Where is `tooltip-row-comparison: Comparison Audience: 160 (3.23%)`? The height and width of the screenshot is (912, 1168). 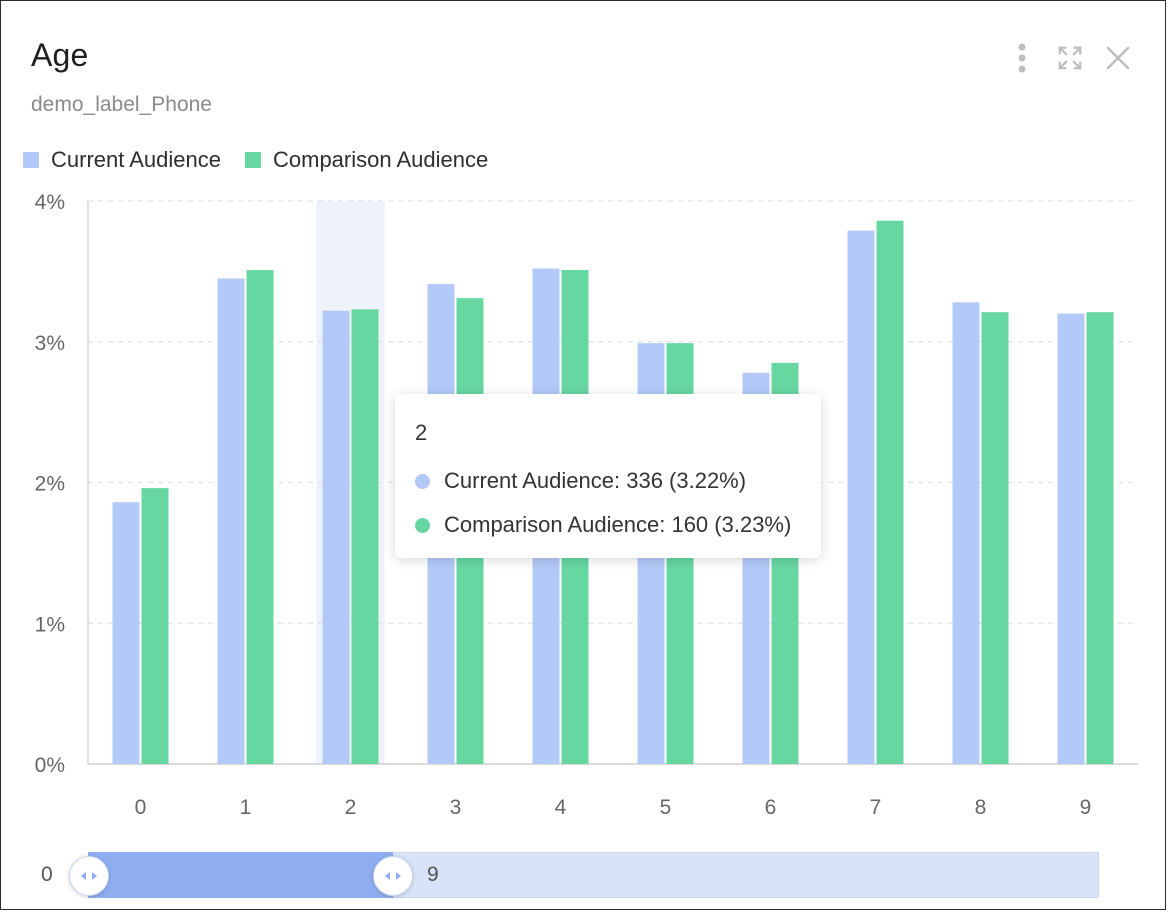
tooltip-row-comparison: Comparison Audience: 160 (3.23%) is located at coordinates (608, 525).